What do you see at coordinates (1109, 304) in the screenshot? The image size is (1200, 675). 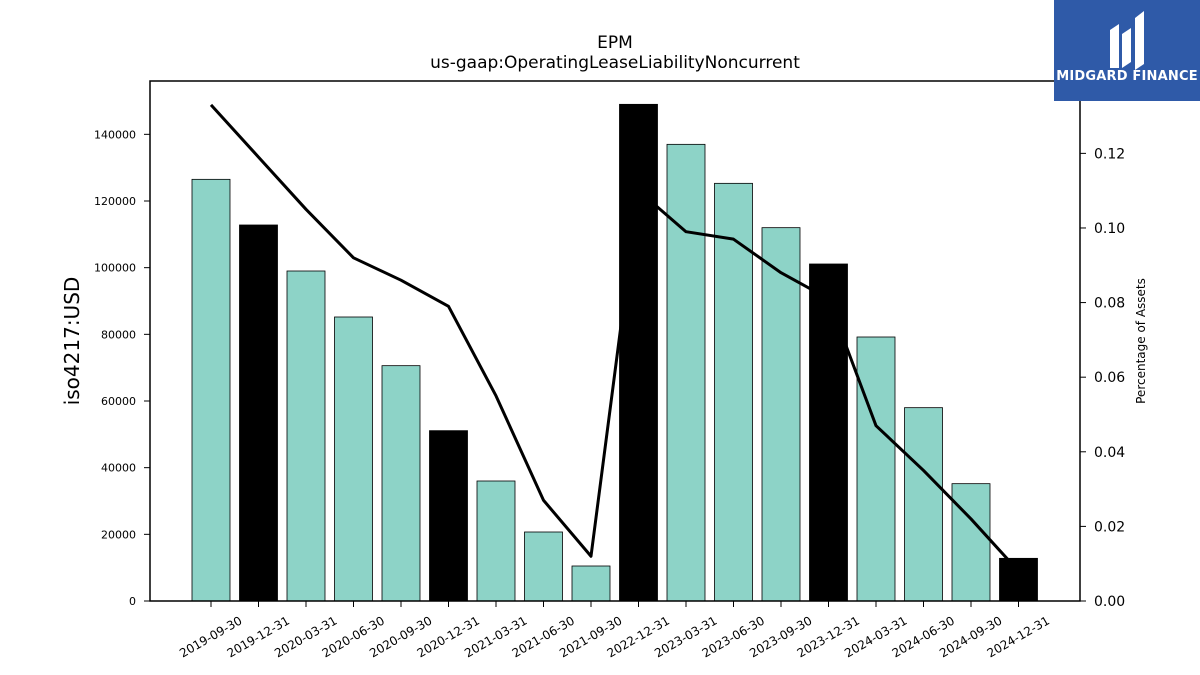 I see `y2-tick-label: 0.08` at bounding box center [1109, 304].